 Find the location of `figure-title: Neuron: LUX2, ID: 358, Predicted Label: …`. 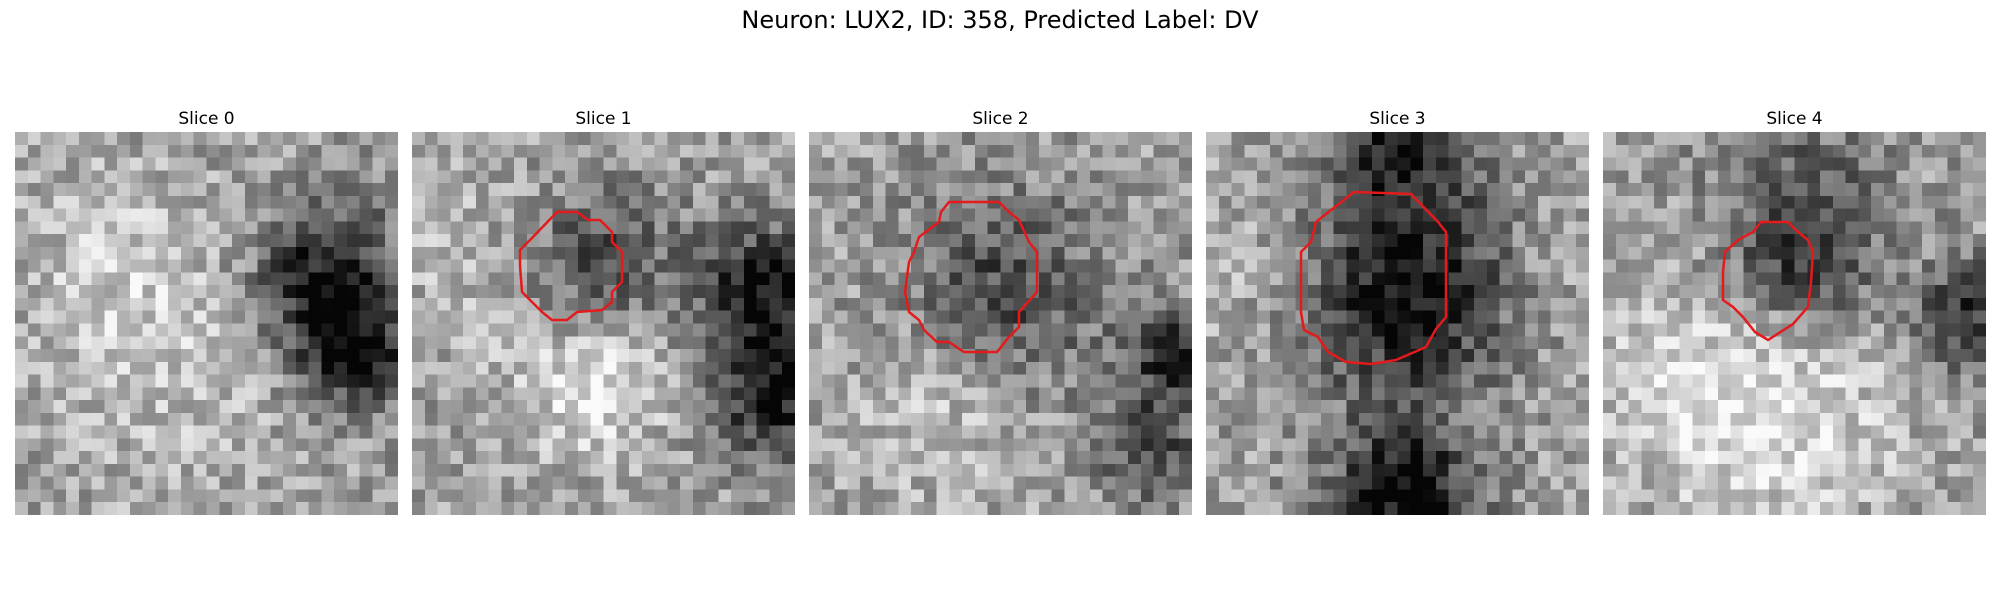

figure-title: Neuron: LUX2, ID: 358, Predicted Label: … is located at coordinates (1000, 20).